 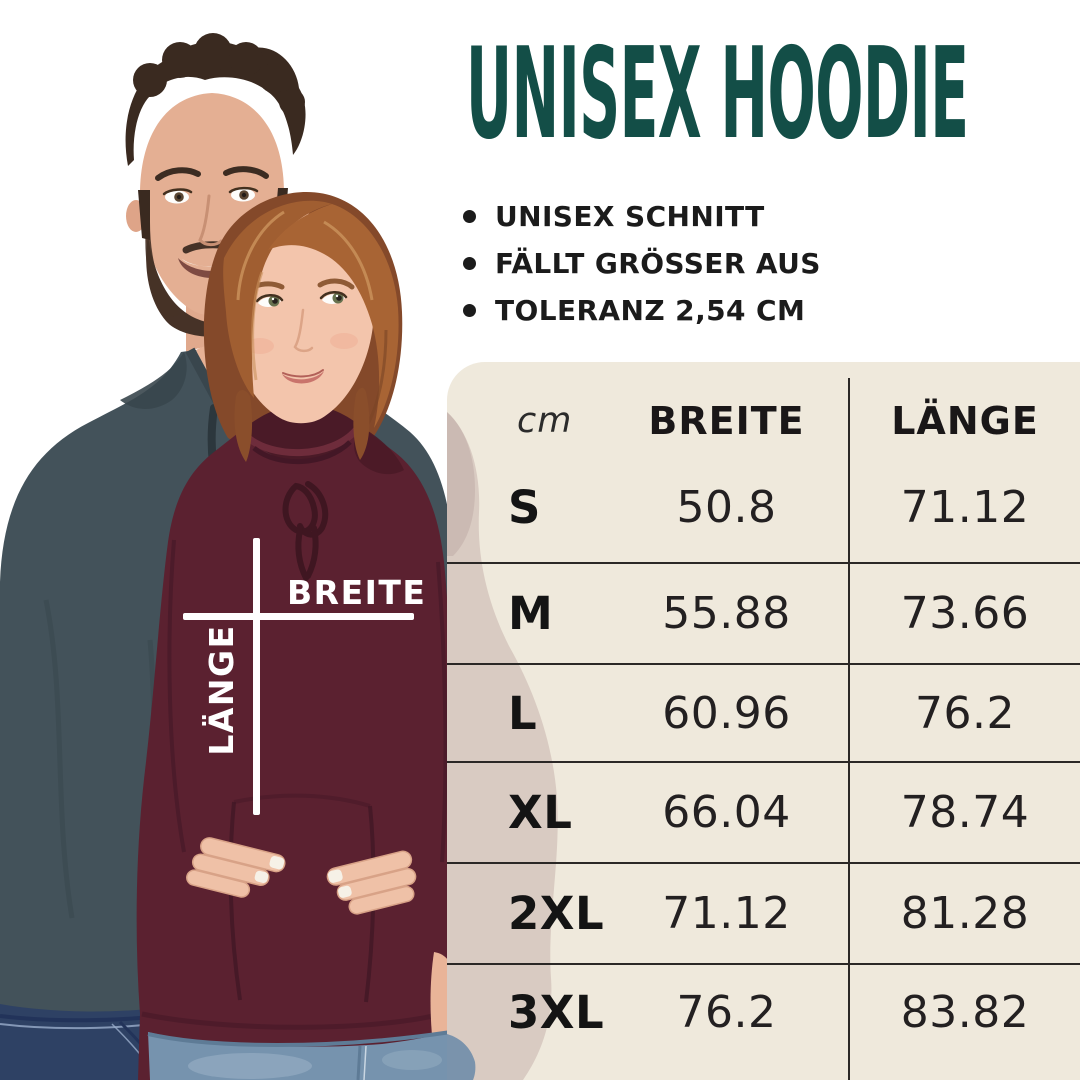 What do you see at coordinates (305, 531) in the screenshot?
I see `woman-drawstring-bow` at bounding box center [305, 531].